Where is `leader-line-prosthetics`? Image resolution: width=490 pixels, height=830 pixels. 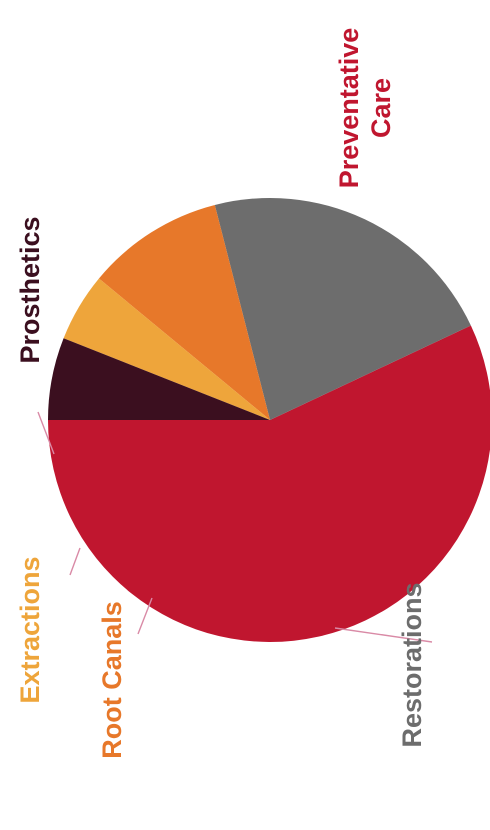
leader-line-prosthetics is located at coordinates (46, 433).